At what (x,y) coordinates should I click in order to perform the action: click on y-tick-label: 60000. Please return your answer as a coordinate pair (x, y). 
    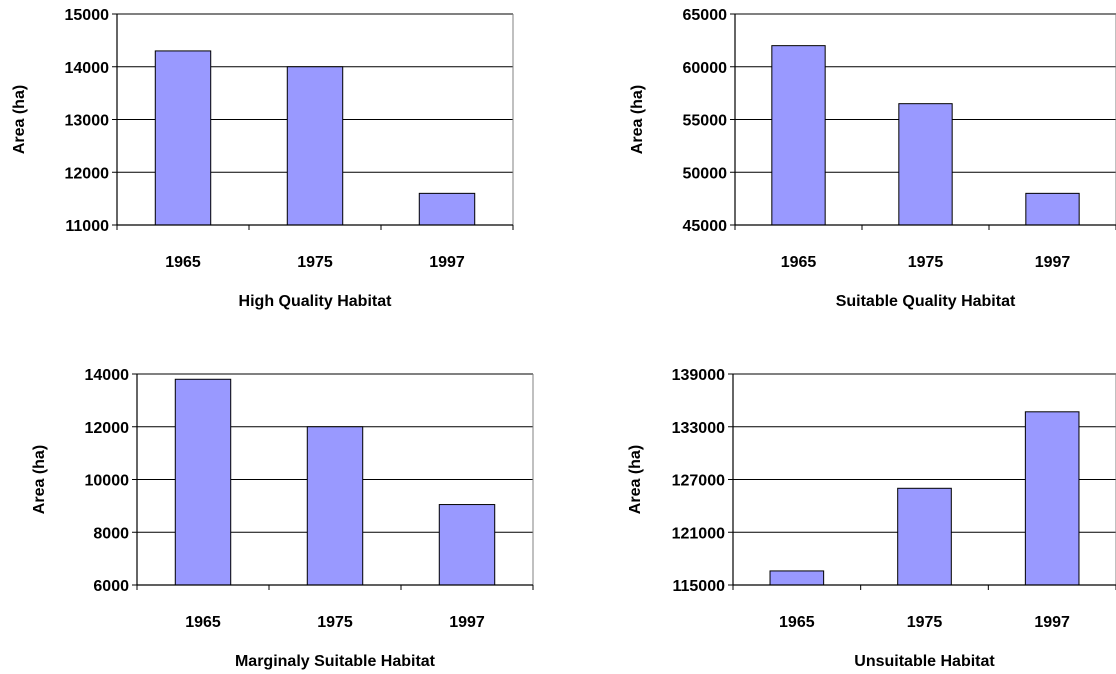
    Looking at the image, I should click on (705, 68).